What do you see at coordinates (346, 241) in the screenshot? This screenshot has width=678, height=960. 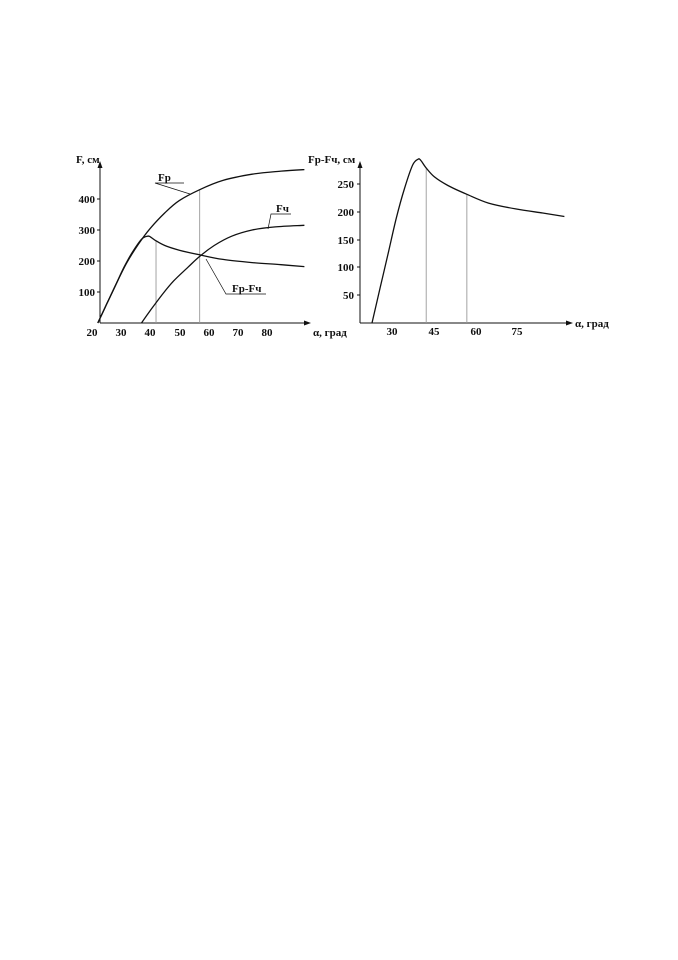 I see `y-tick-label: 150` at bounding box center [346, 241].